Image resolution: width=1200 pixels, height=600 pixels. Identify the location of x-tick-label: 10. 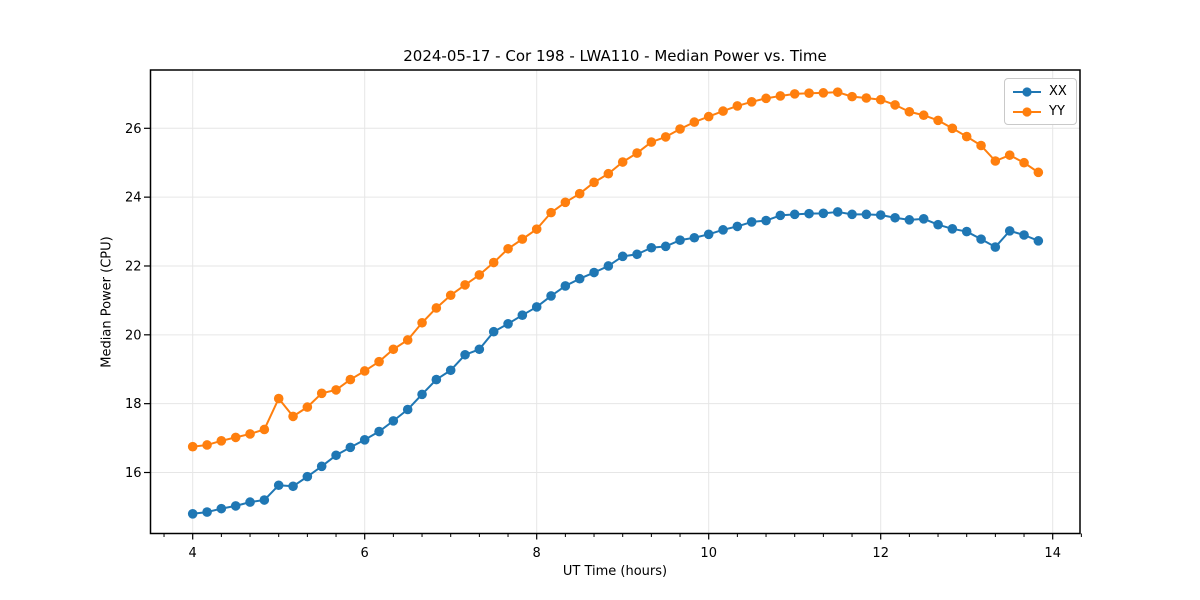
(708, 553).